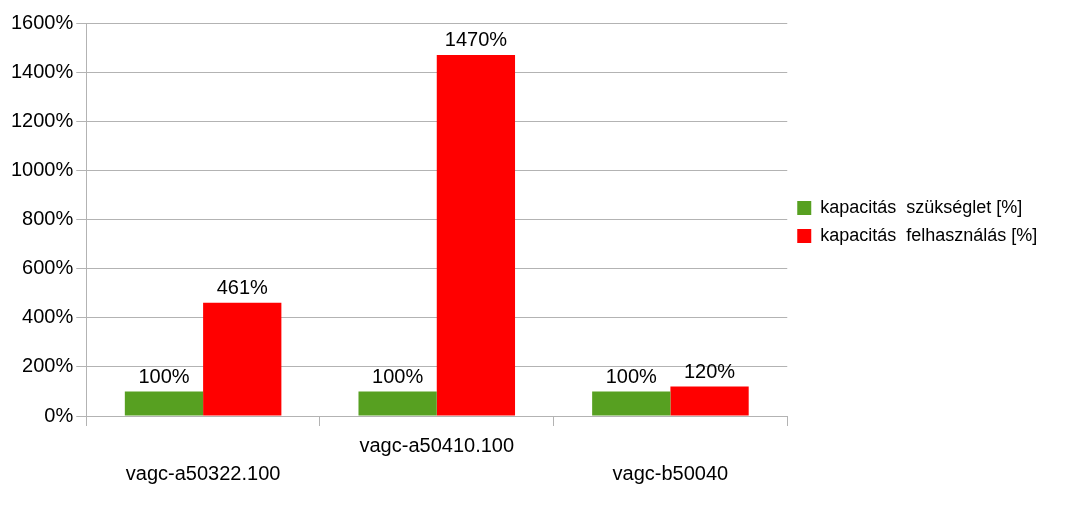 The image size is (1065, 512). What do you see at coordinates (929, 234) in the screenshot?
I see `legend-label: kapacitás felhasználás [%]` at bounding box center [929, 234].